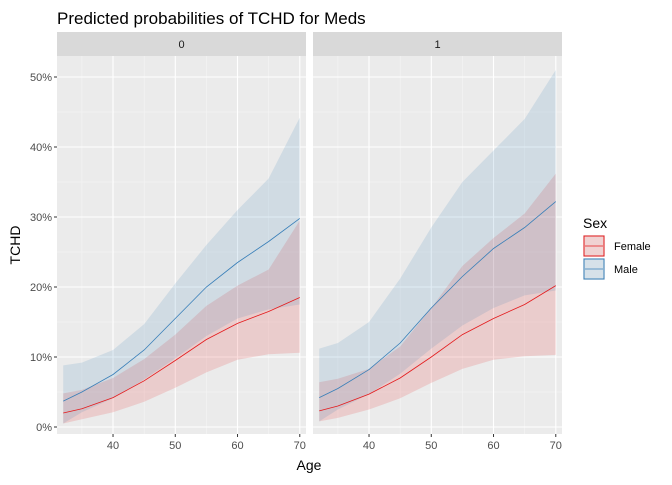  What do you see at coordinates (15, 245) in the screenshot?
I see `y-axis-label: TCHD` at bounding box center [15, 245].